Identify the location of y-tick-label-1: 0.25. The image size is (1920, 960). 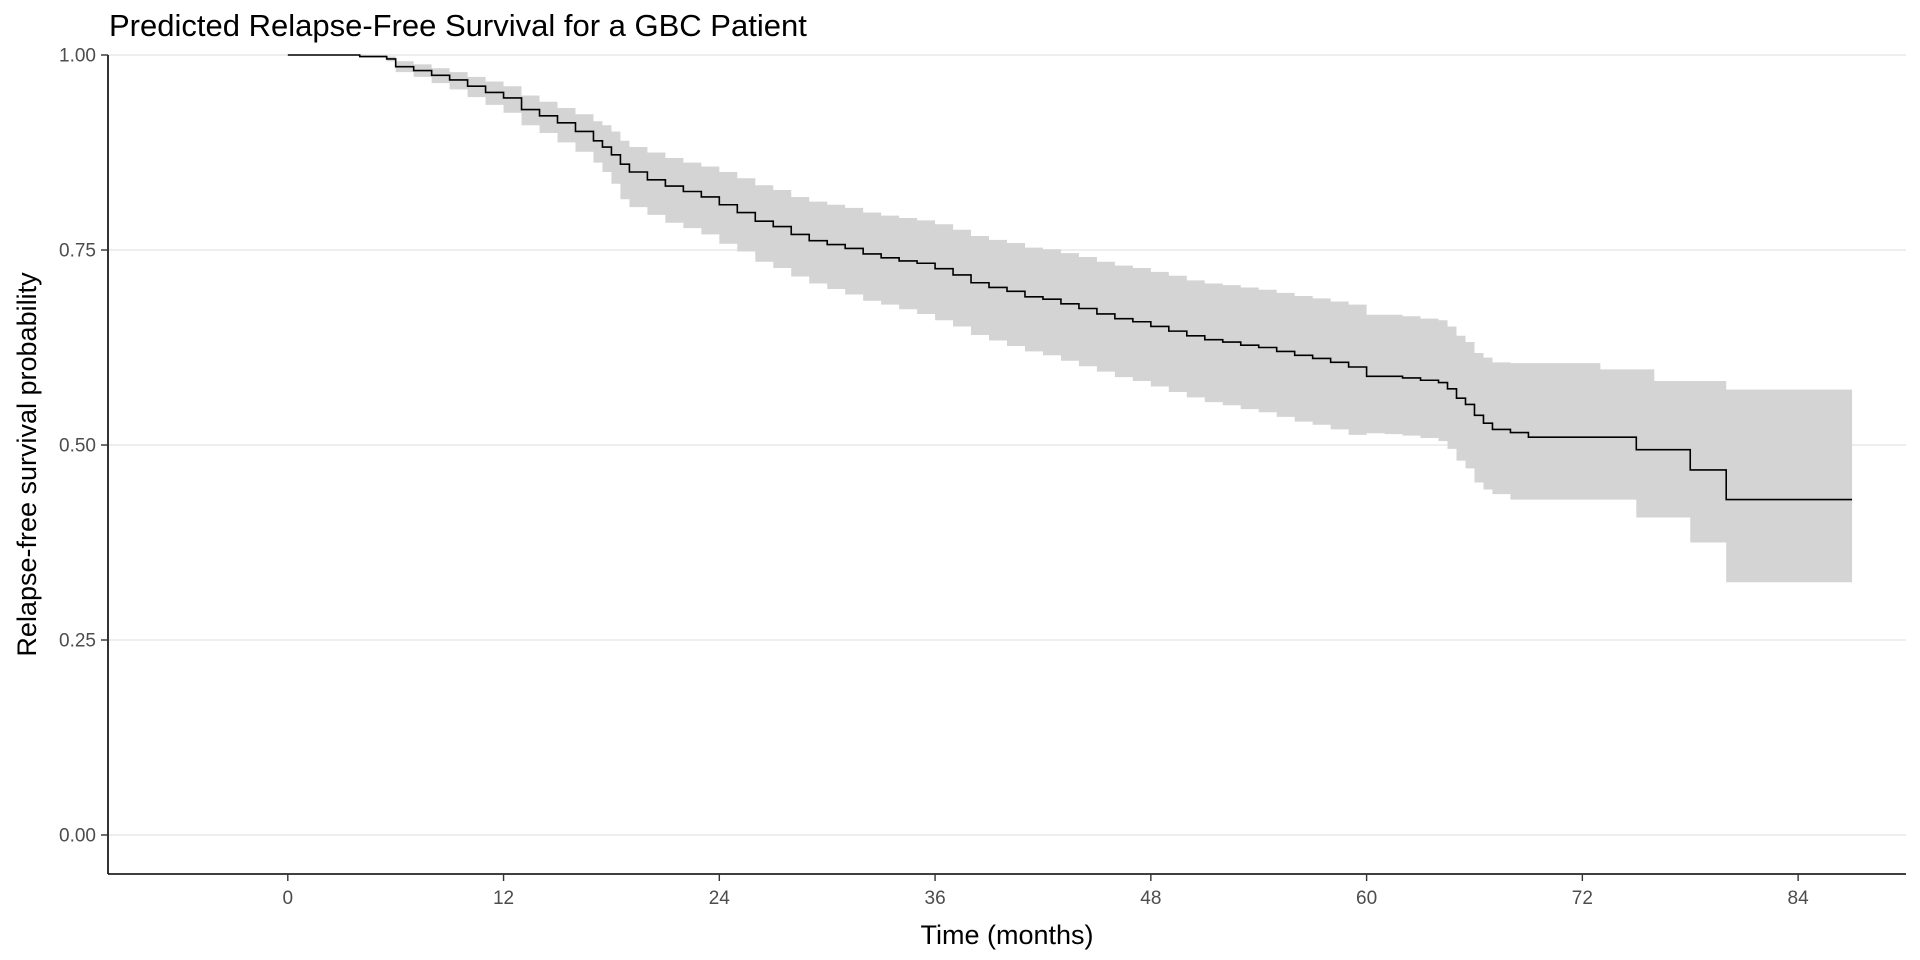
(77, 641).